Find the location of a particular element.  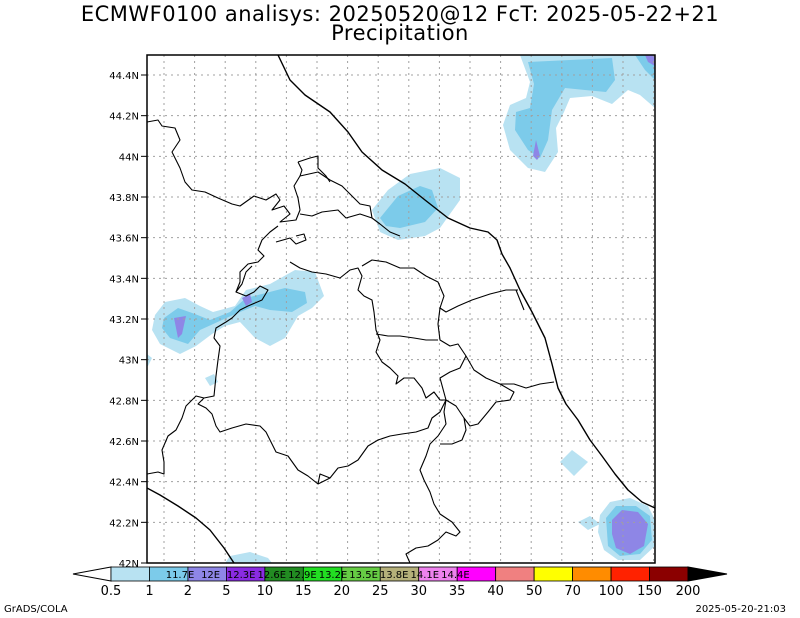

lat-label: 44N is located at coordinates (129, 157).